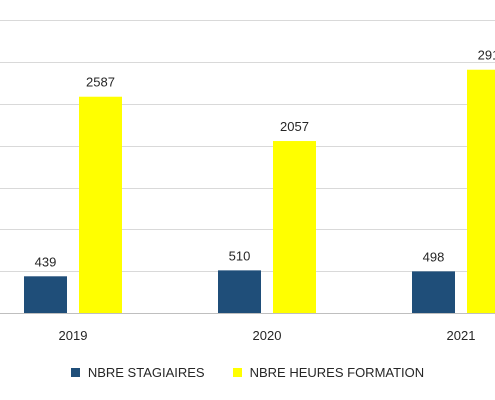  What do you see at coordinates (294, 227) in the screenshot?
I see `bar-heures-2020` at bounding box center [294, 227].